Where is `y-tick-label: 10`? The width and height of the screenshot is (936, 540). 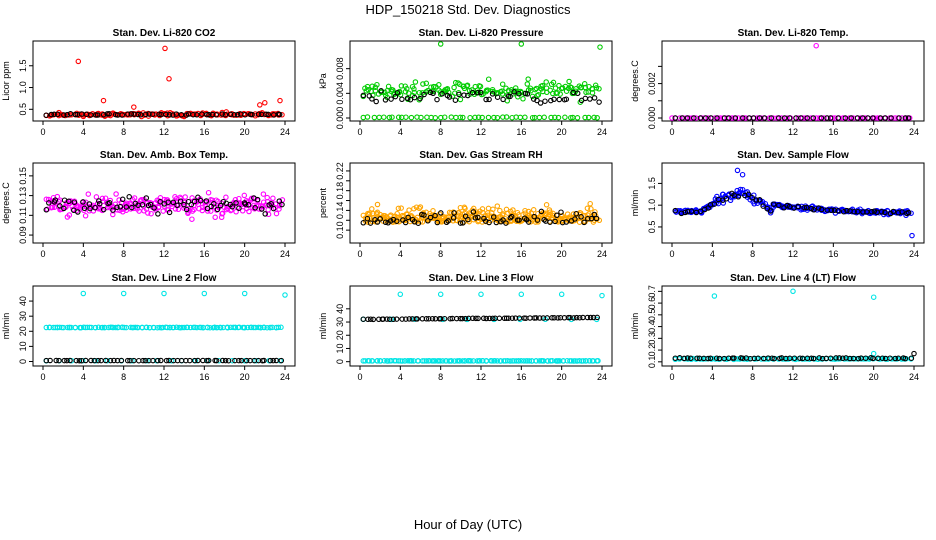 y-tick-label: 10 is located at coordinates (340, 348).